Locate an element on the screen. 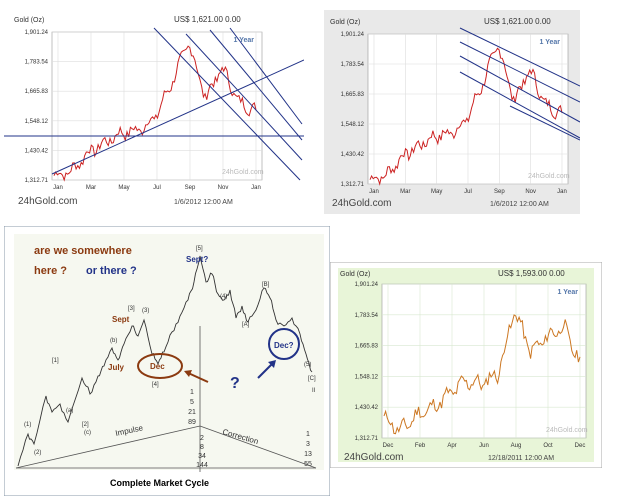 This screenshot has height=503, width=625. wave-label: (5) is located at coordinates (307, 365).